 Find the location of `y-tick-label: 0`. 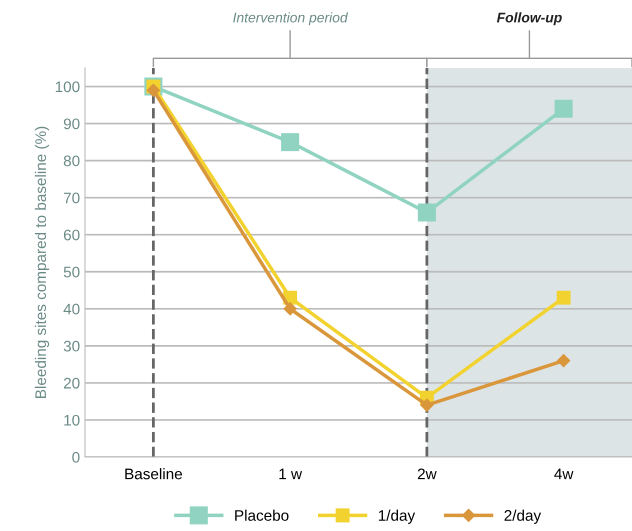

y-tick-label: 0 is located at coordinates (76, 457).